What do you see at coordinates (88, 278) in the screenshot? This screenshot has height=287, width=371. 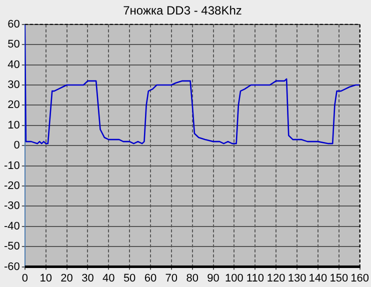 I see `x-tick-label: 30` at bounding box center [88, 278].